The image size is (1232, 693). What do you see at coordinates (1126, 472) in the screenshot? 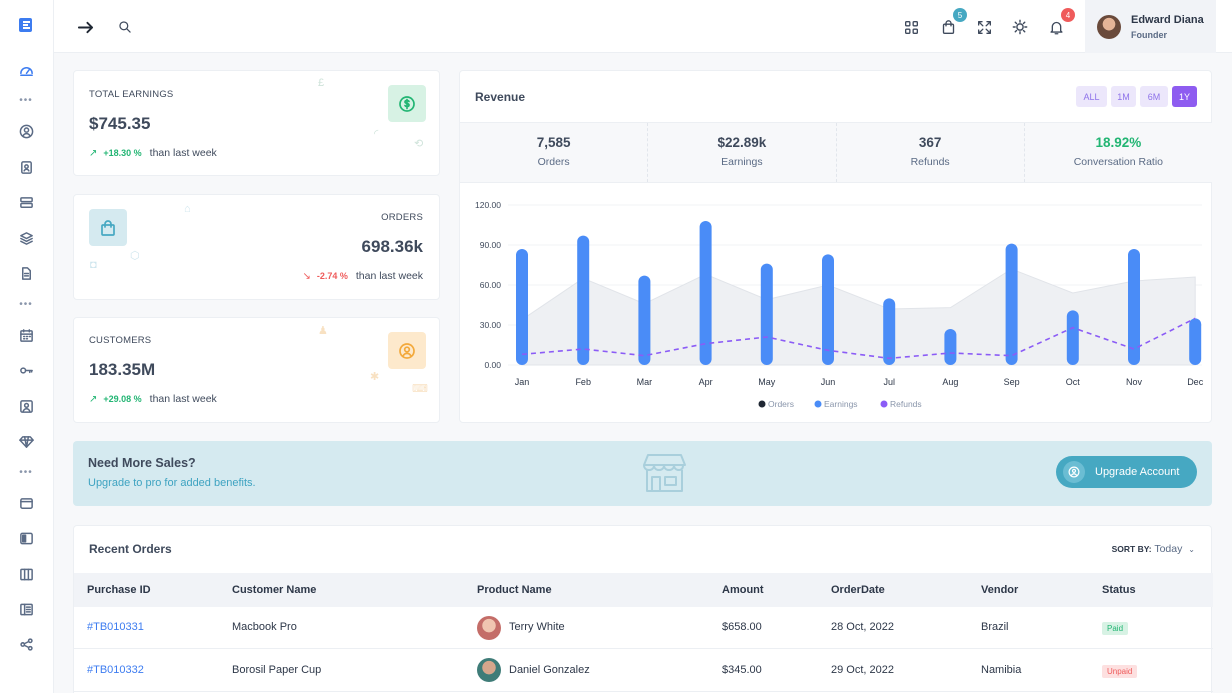
I see `upgrade-account-button: Upgrade Account` at bounding box center [1126, 472].